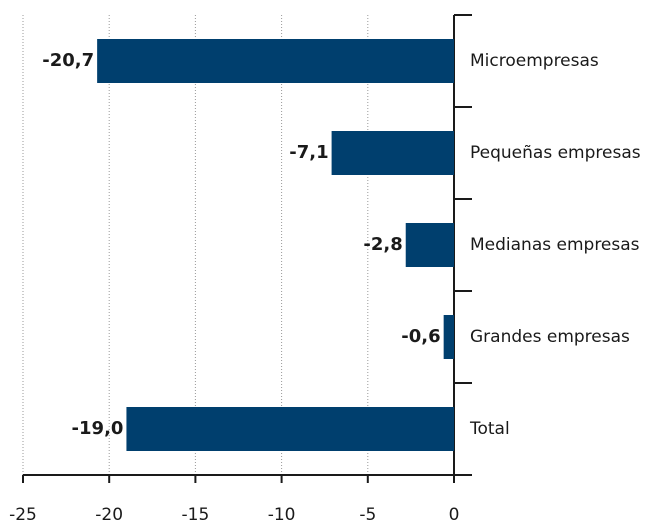 The width and height of the screenshot is (657, 527). Describe the element at coordinates (489, 429) in the screenshot. I see `y-tick-label: Total` at that location.